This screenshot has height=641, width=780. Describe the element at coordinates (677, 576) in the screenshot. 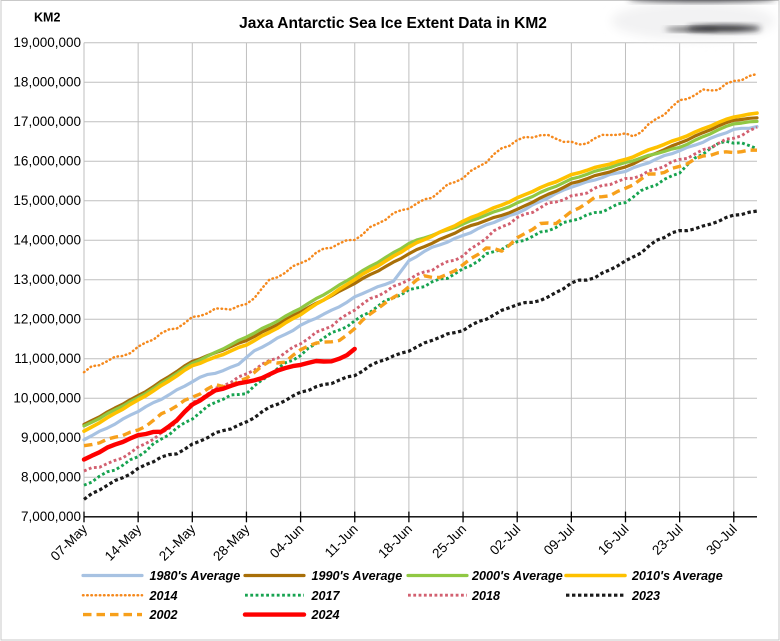

I see `svg-text: 2010's Average` at that location.